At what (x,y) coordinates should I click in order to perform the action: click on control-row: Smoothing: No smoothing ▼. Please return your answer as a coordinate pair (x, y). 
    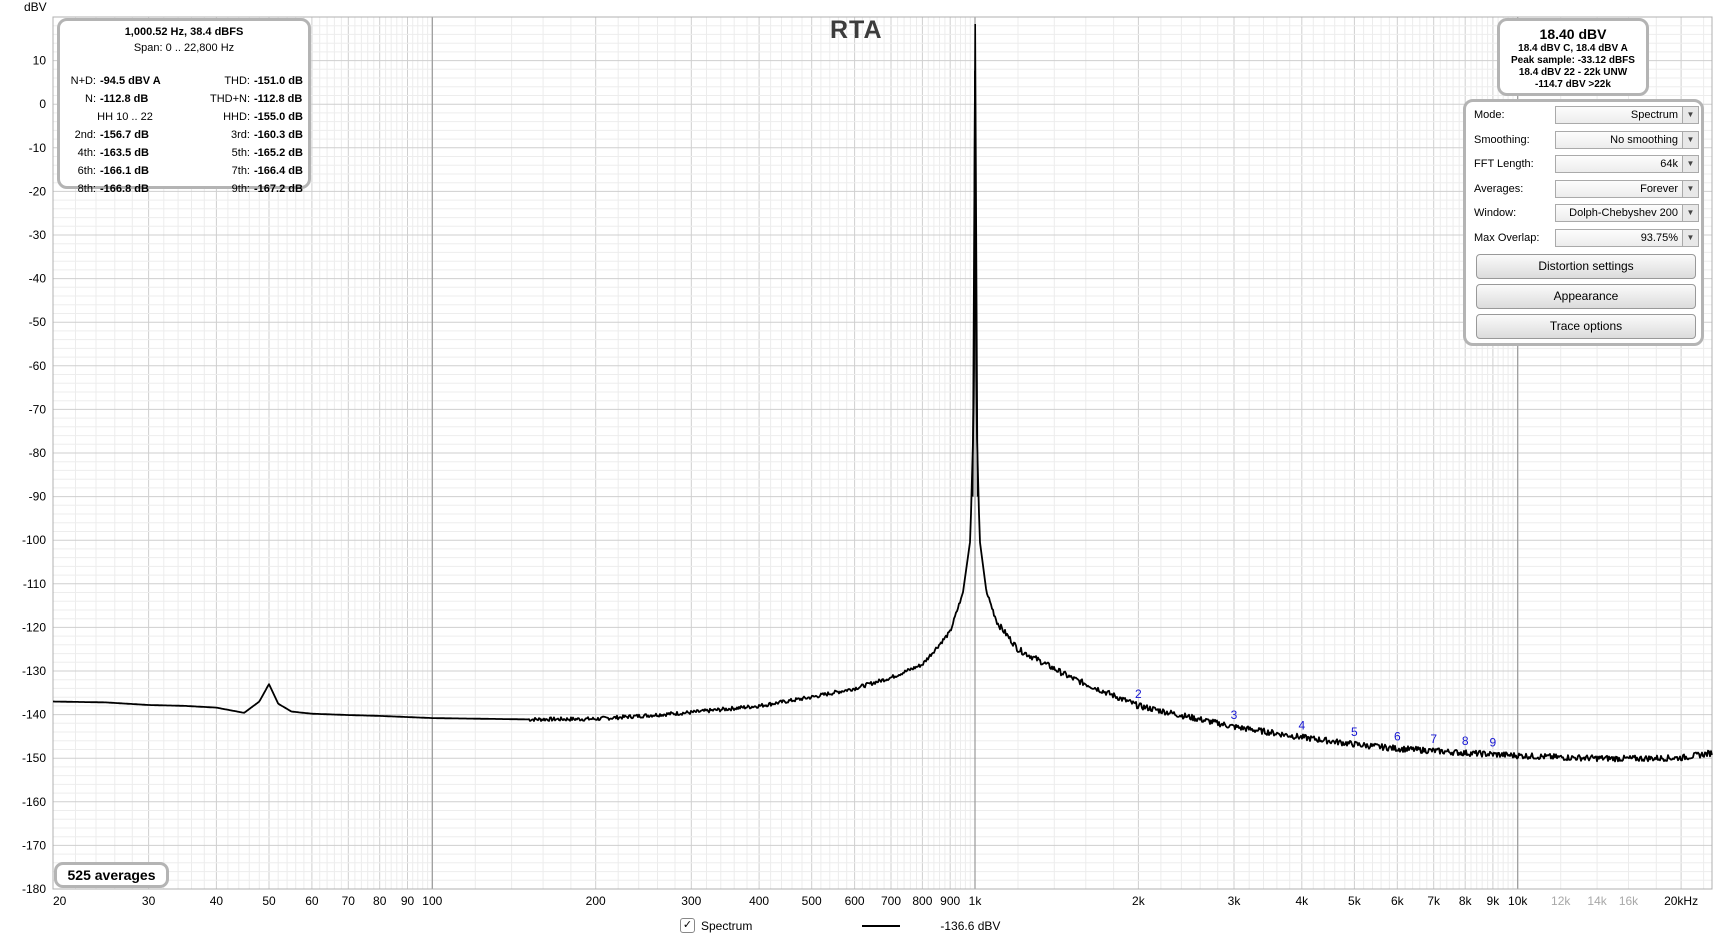
    Looking at the image, I should click on (1586, 140).